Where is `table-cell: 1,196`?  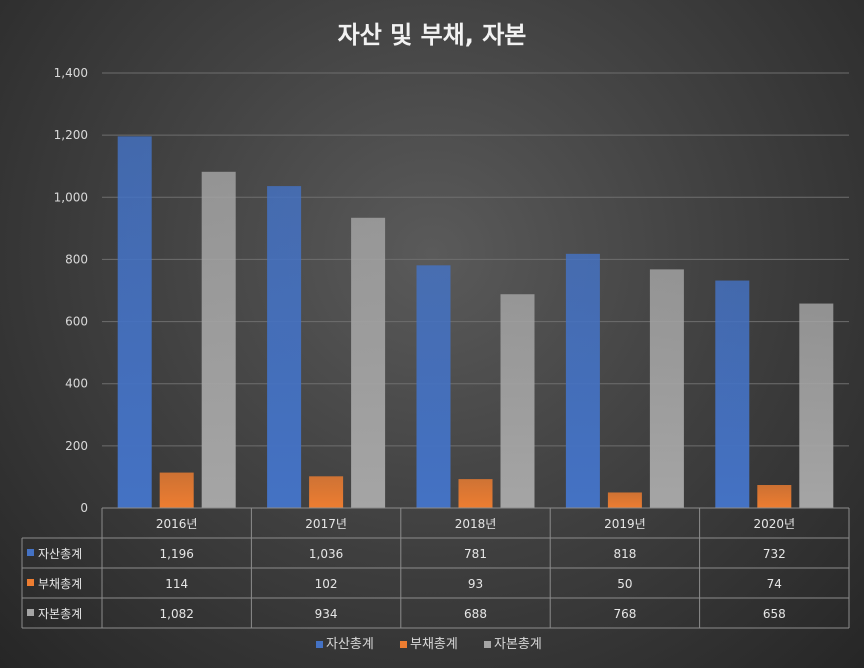 table-cell: 1,196 is located at coordinates (177, 554).